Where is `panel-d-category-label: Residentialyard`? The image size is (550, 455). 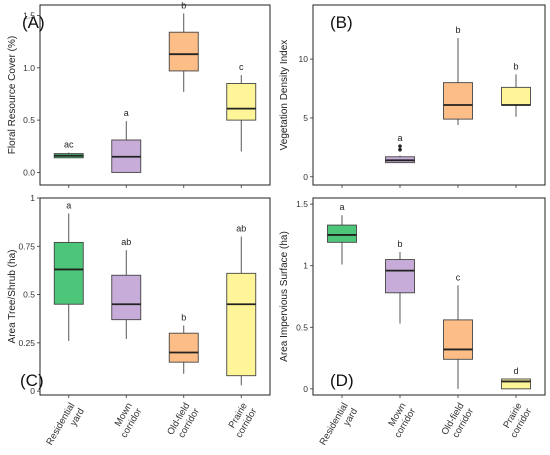
panel-d-category-label: Residentialyard is located at coordinates (339, 427).